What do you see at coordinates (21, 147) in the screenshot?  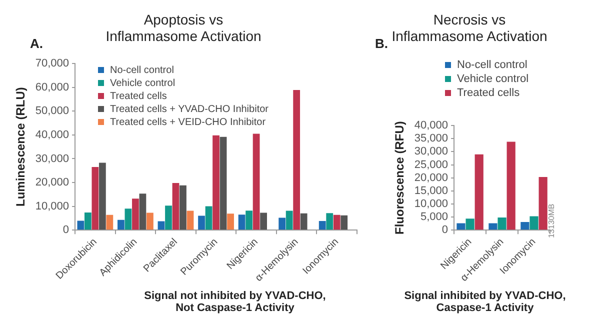 I see `y-axis-title: Luminescence (RLU)` at bounding box center [21, 147].